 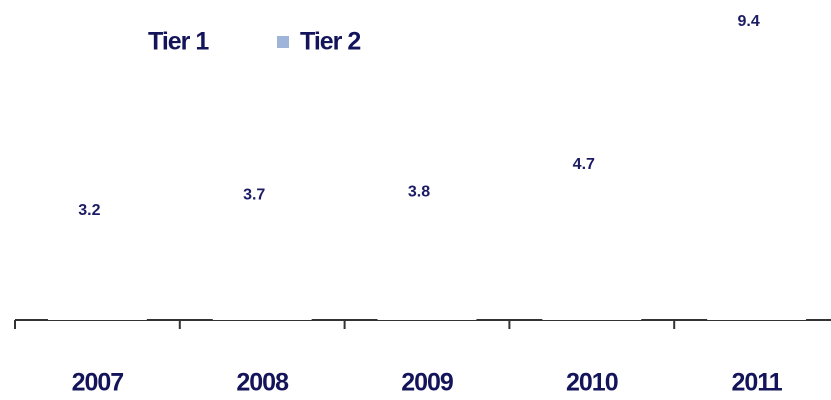 I want to click on x-tick-label: 2010, so click(x=592, y=383).